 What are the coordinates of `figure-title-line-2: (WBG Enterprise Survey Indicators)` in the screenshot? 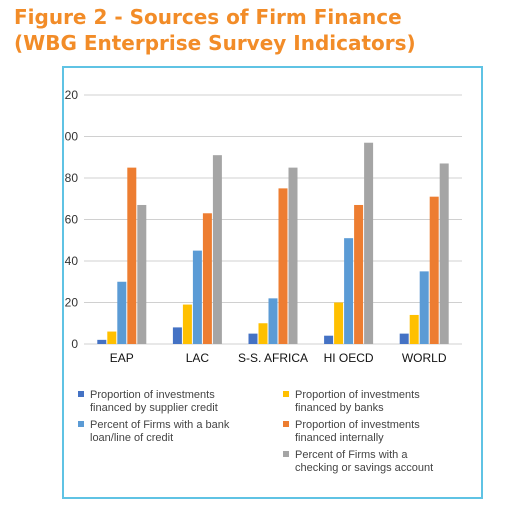 It's located at (215, 43).